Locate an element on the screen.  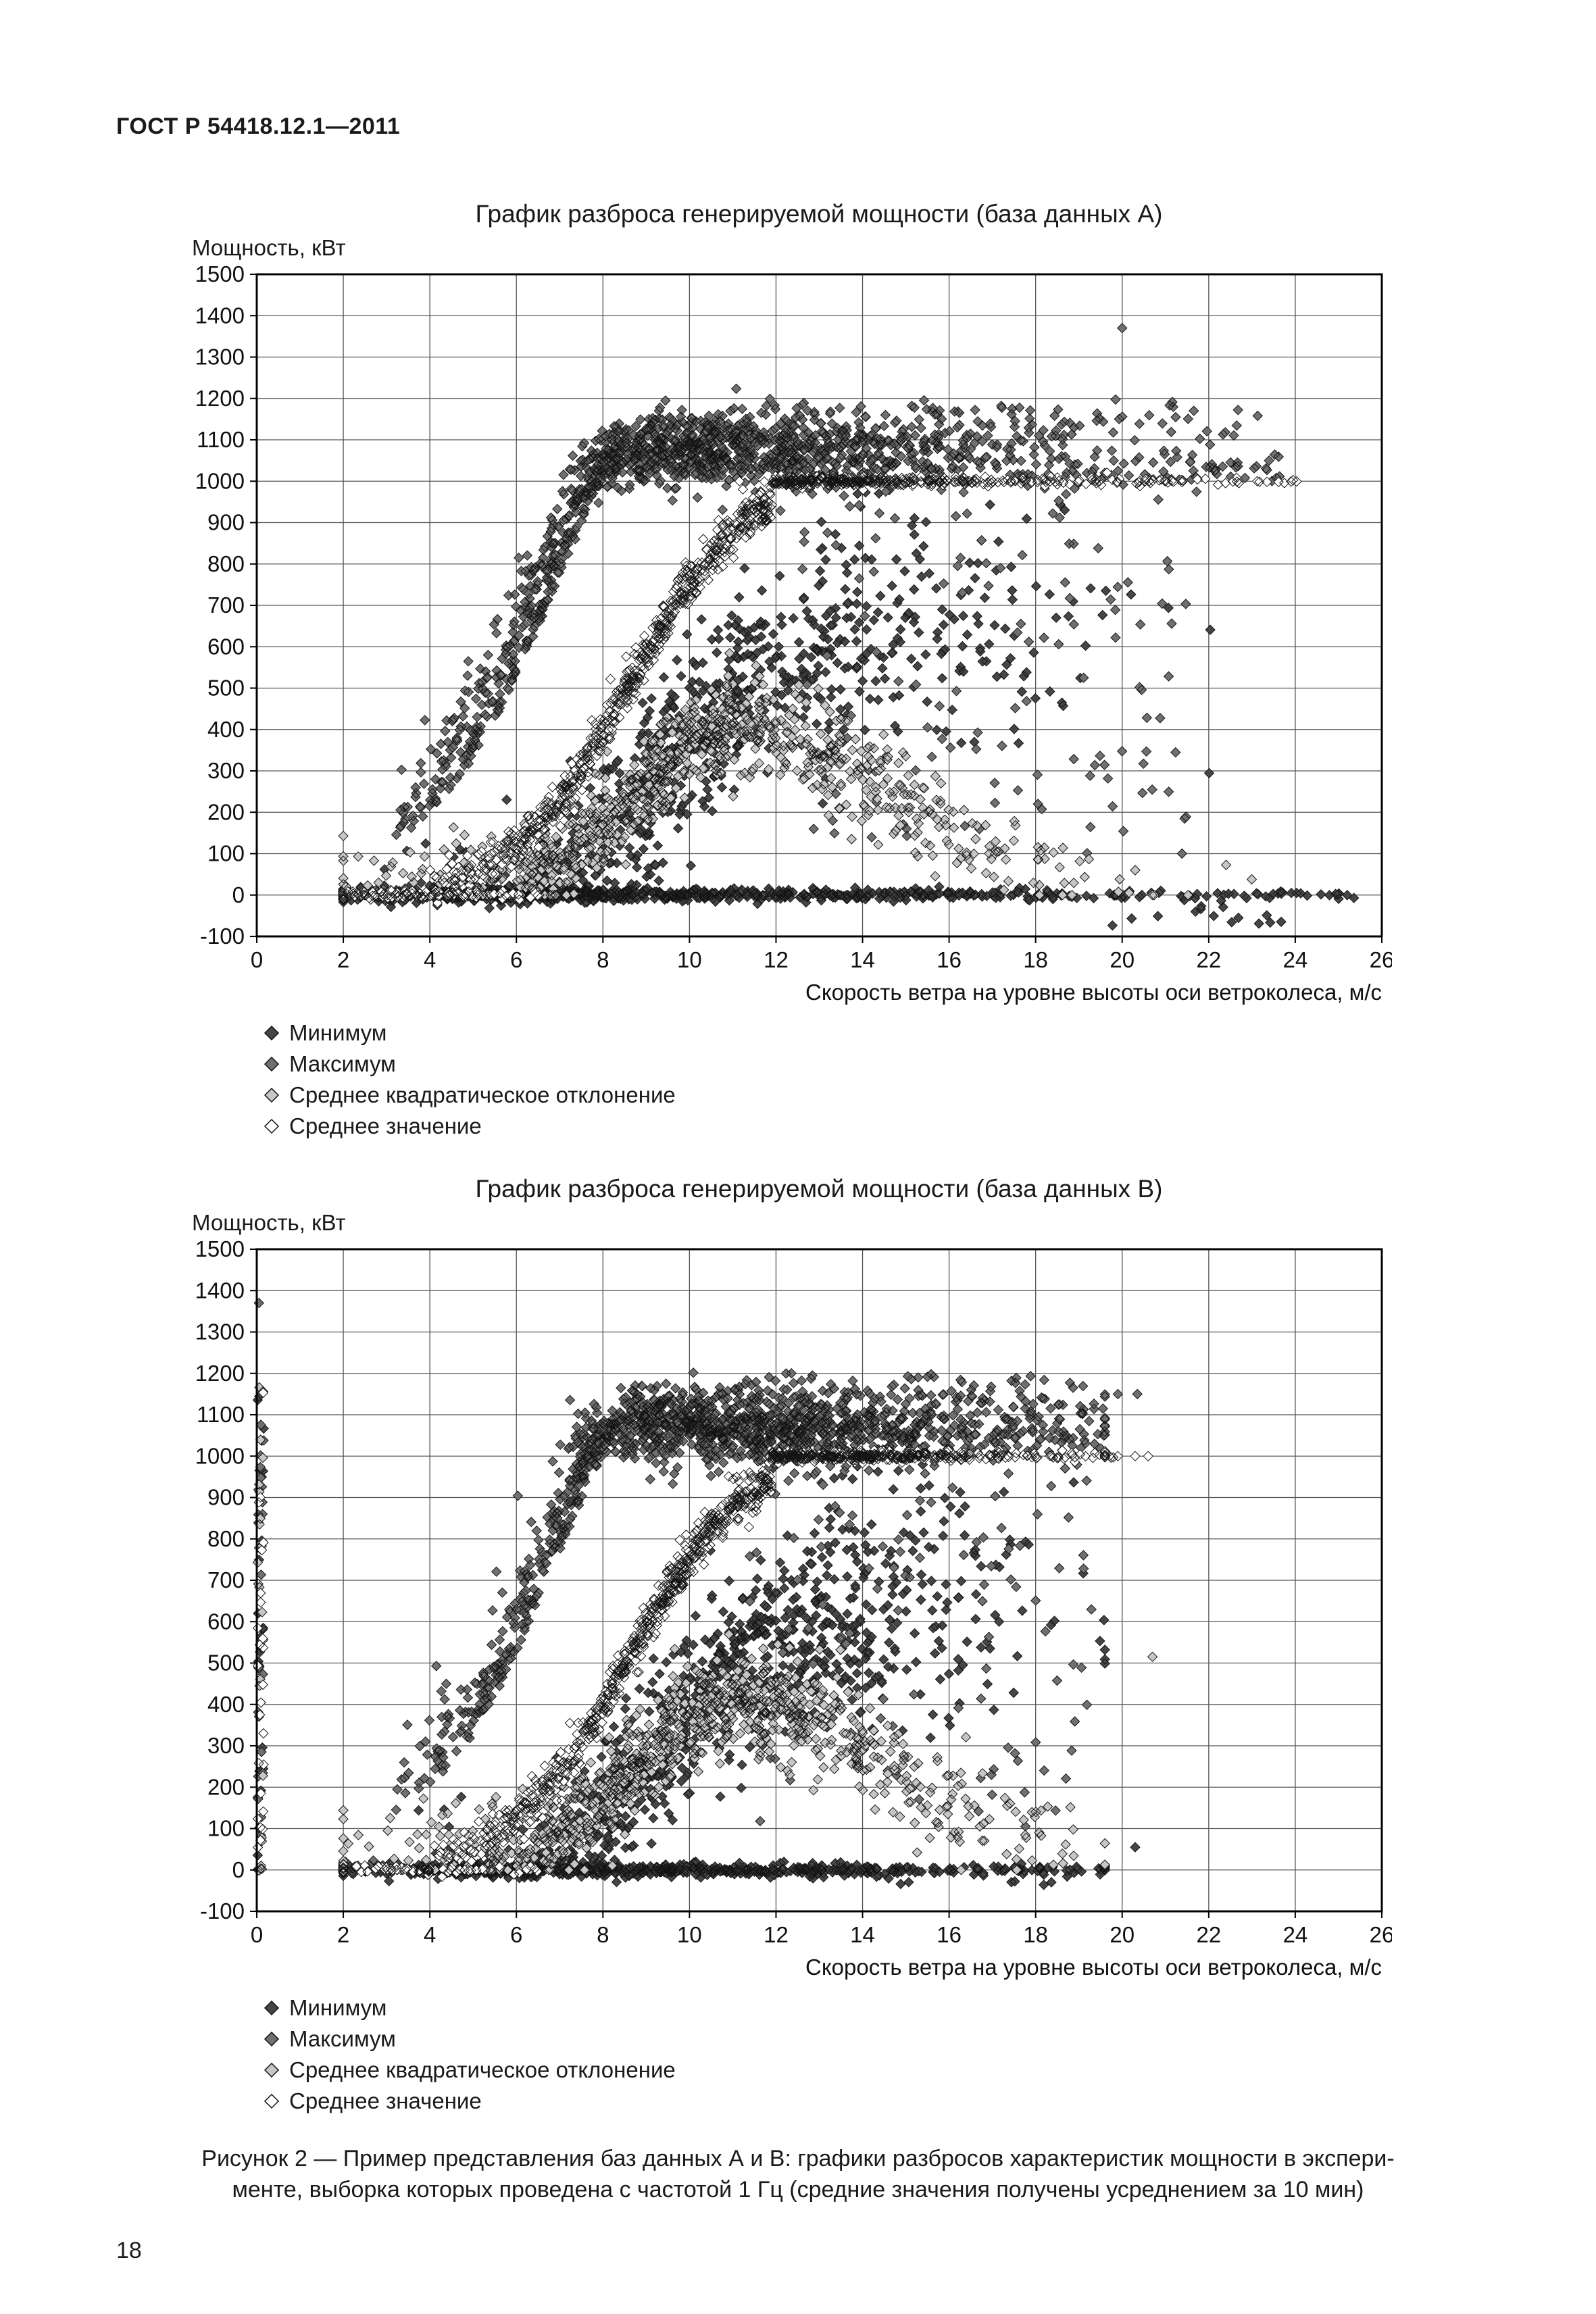
y-tick-label: 200 is located at coordinates (226, 1787).